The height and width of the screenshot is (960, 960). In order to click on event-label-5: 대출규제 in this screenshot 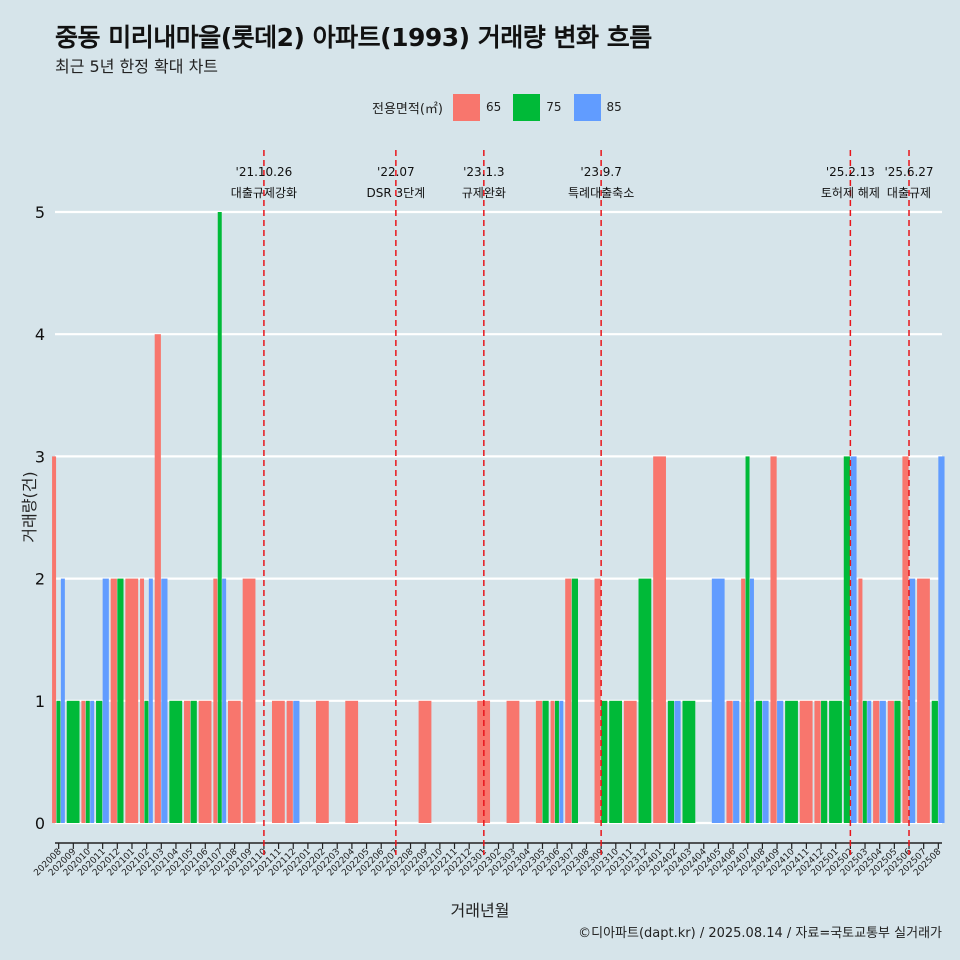, I will do `click(909, 193)`.